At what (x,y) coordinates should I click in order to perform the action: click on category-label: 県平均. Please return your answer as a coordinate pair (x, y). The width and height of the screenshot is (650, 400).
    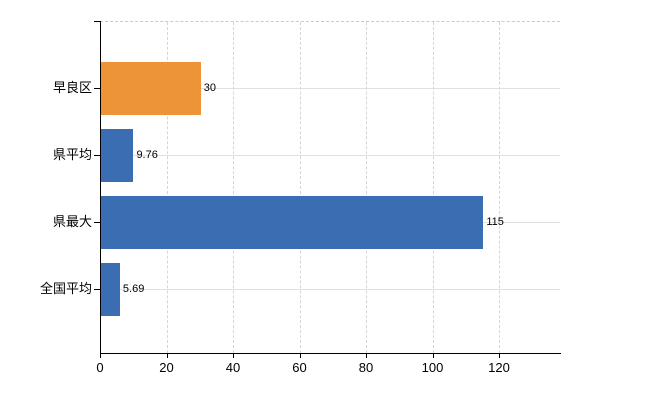
    Looking at the image, I should click on (72, 154).